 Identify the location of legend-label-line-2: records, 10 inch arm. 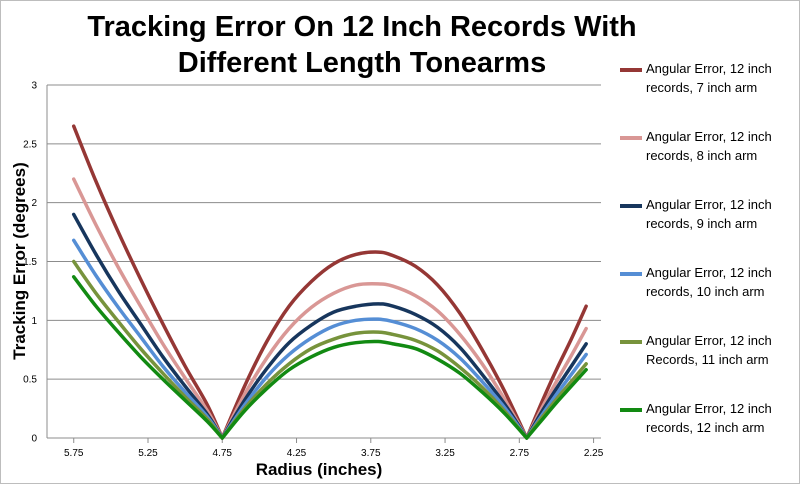
(705, 291).